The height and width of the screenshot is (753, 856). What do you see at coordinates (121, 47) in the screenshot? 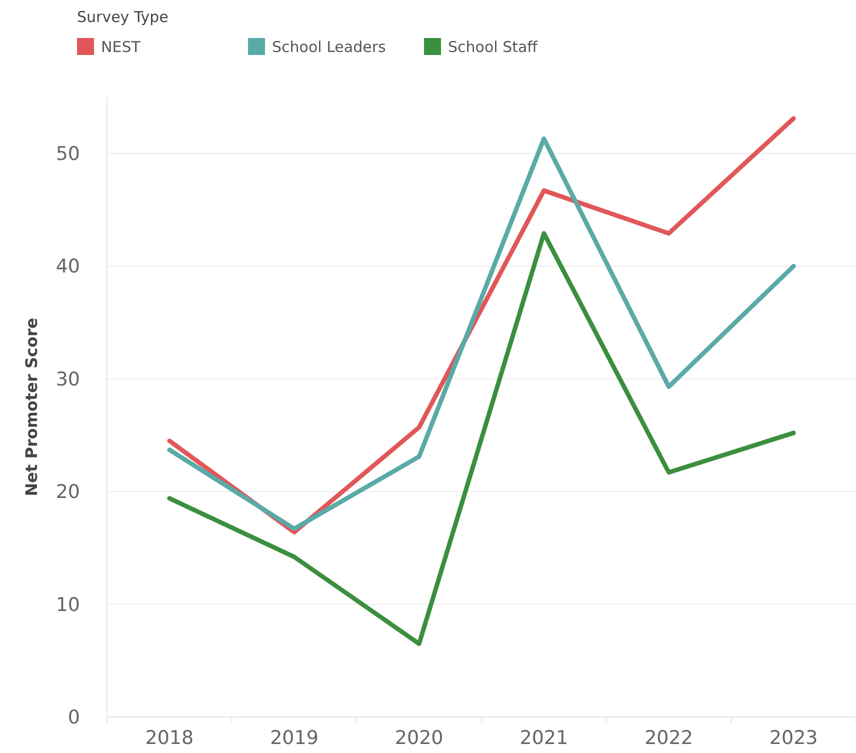
I see `legend-label: NEST` at bounding box center [121, 47].